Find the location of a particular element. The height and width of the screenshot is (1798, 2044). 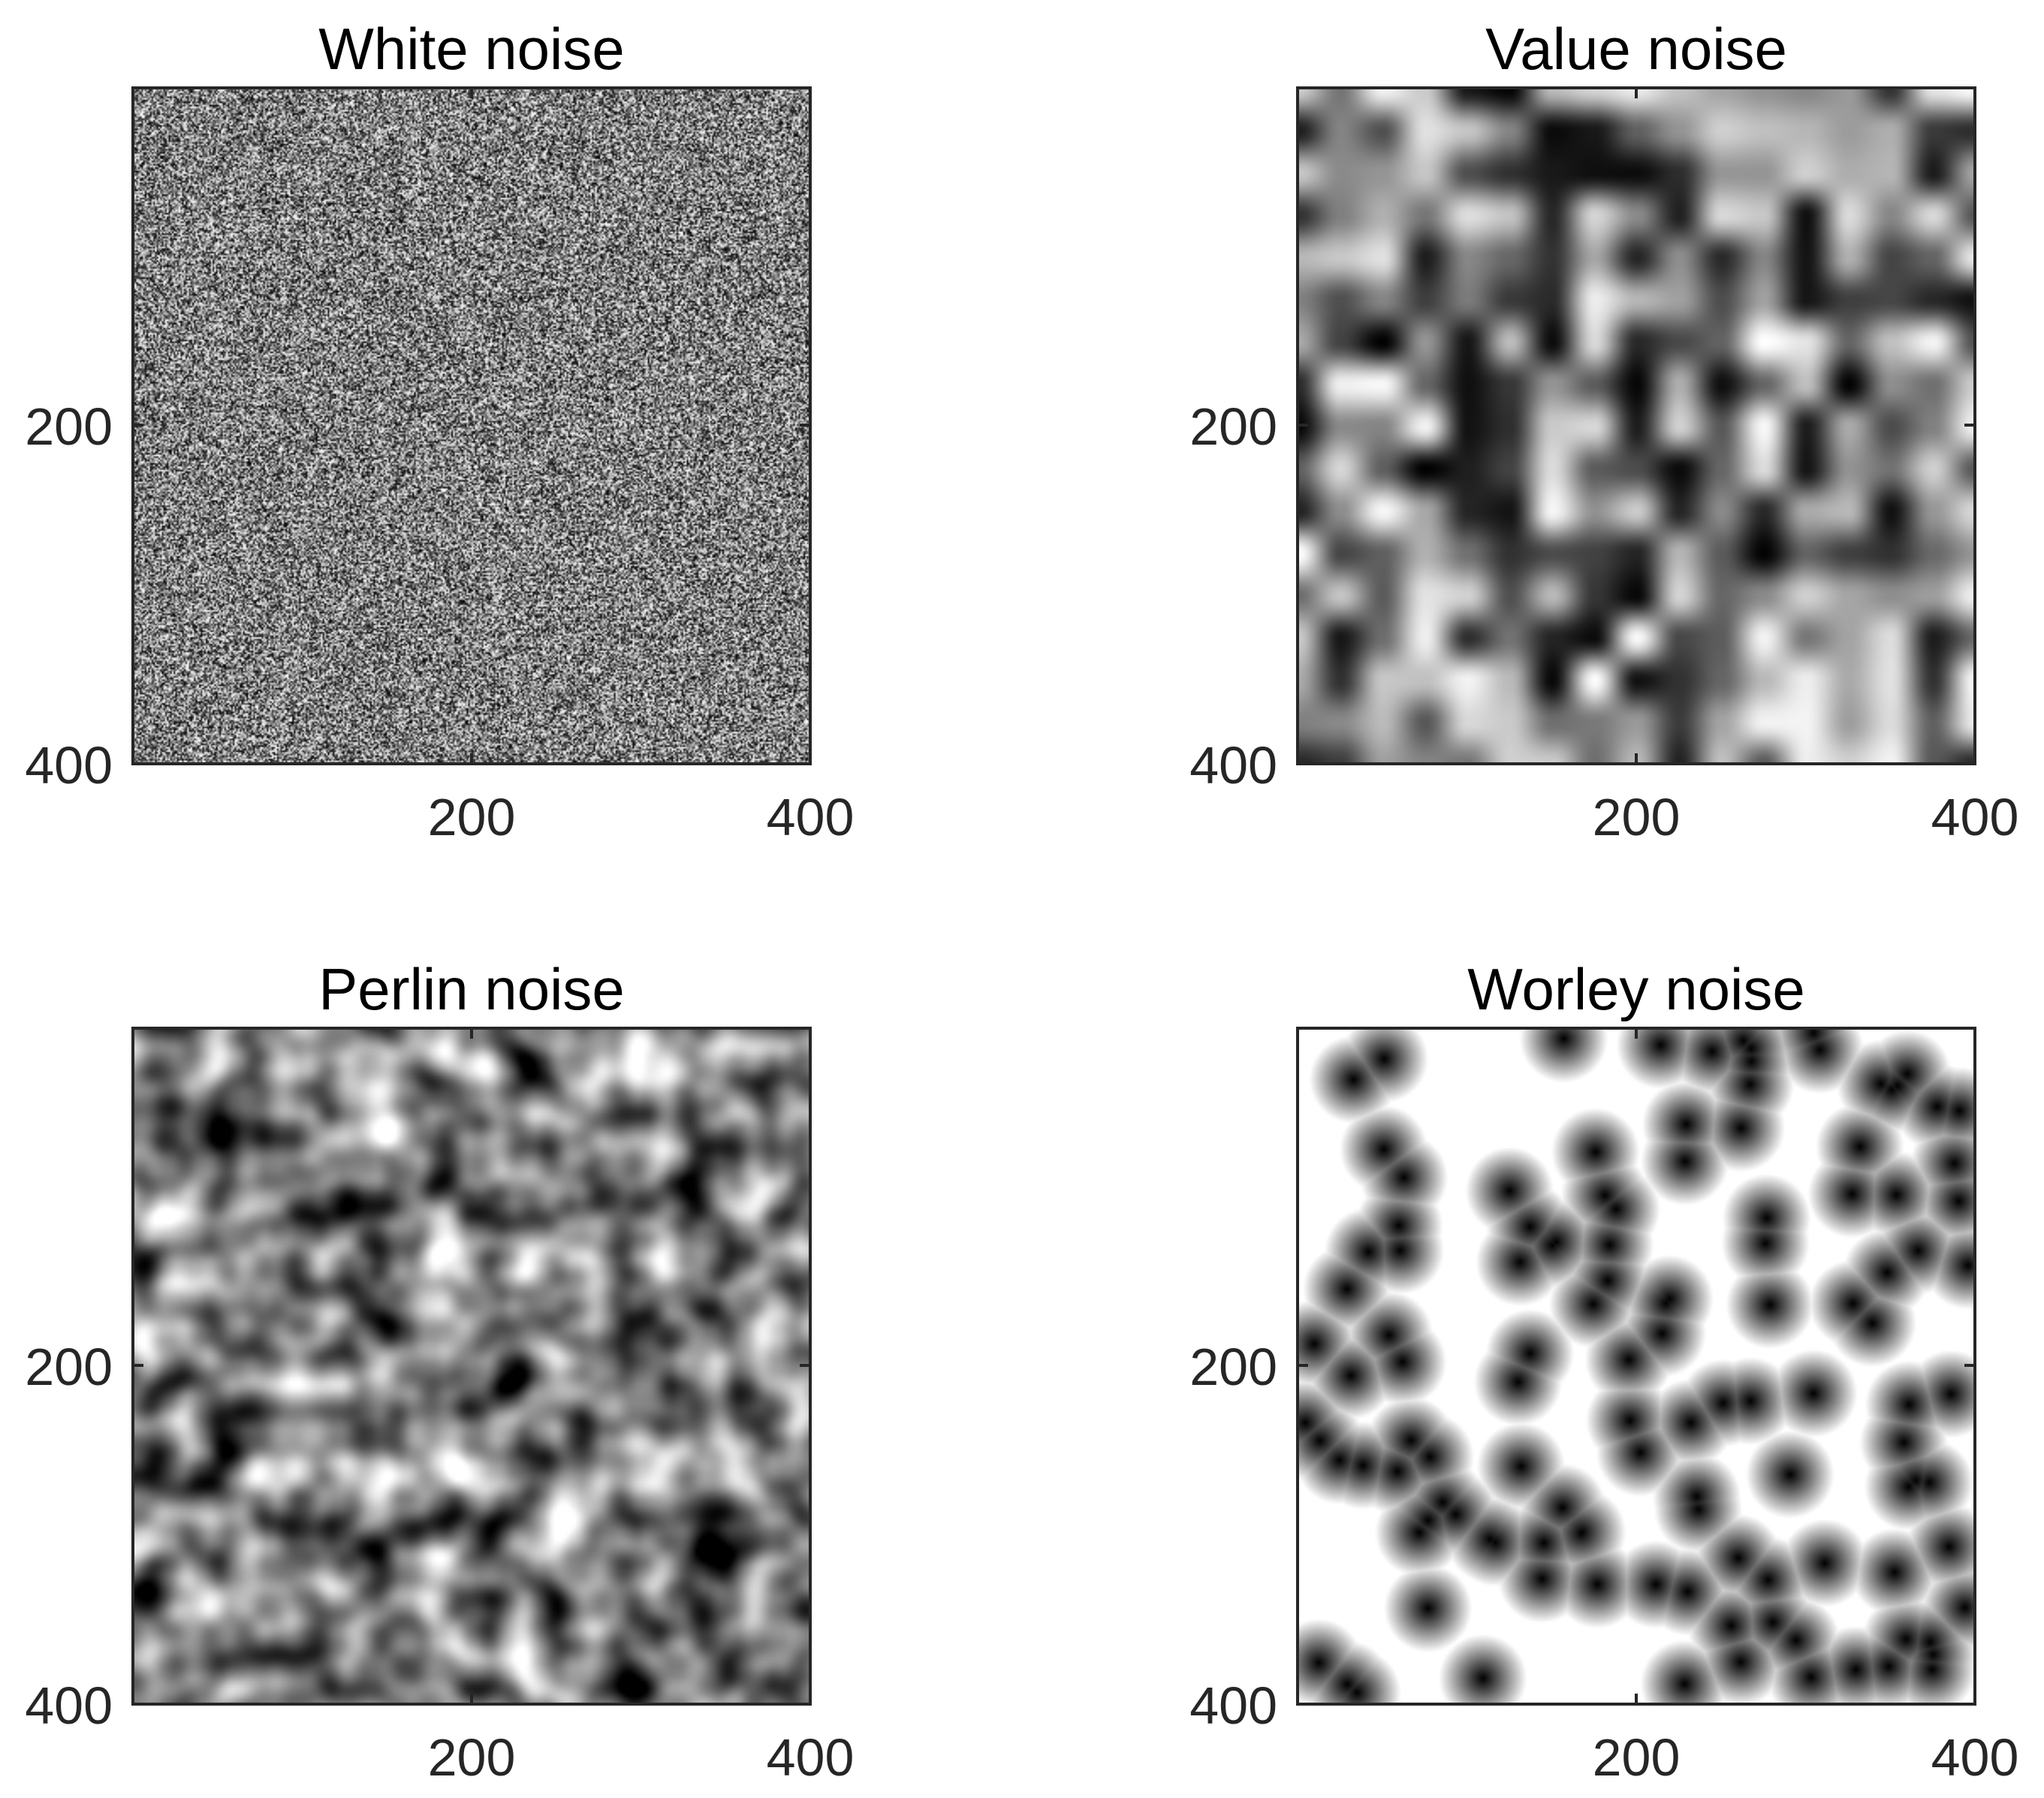

panel-title: White noise is located at coordinates (471, 49).